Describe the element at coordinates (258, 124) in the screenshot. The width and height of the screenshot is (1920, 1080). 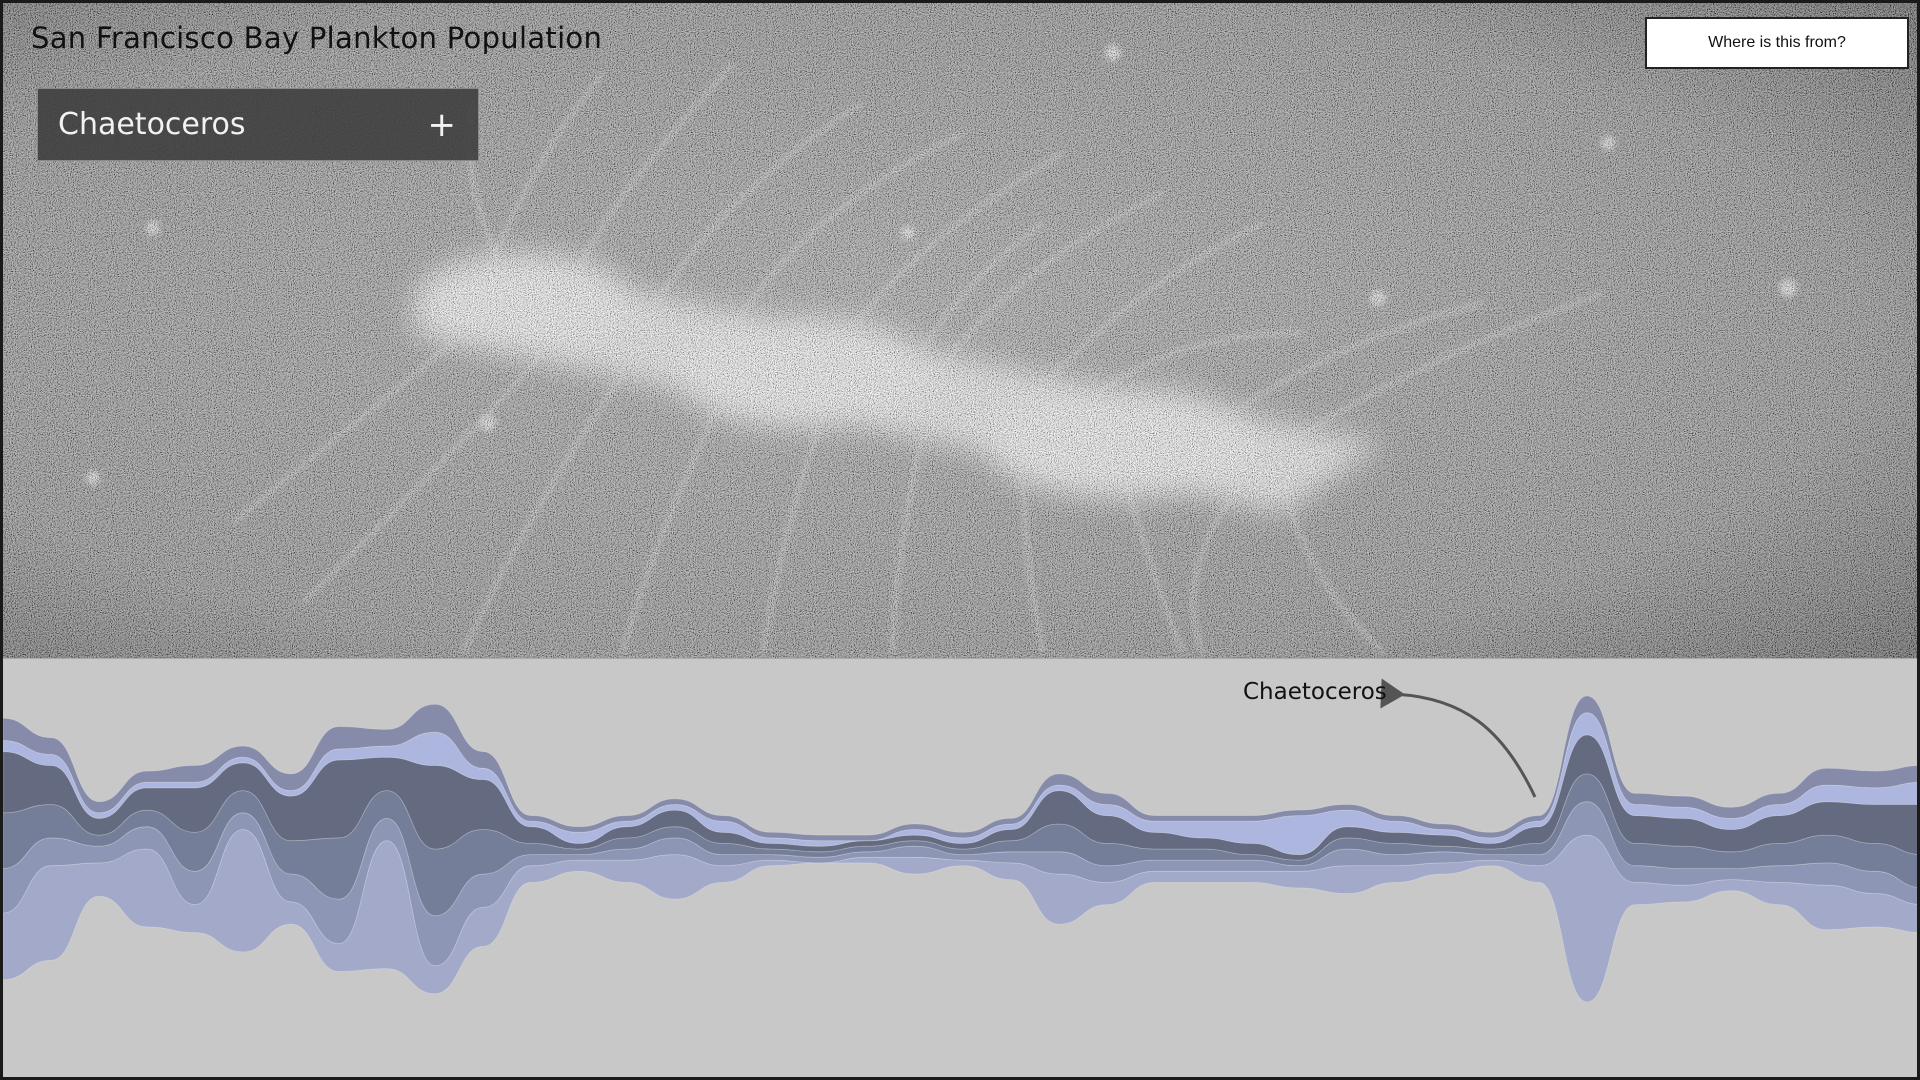
I see `species-selector: Chaetoceros +` at that location.